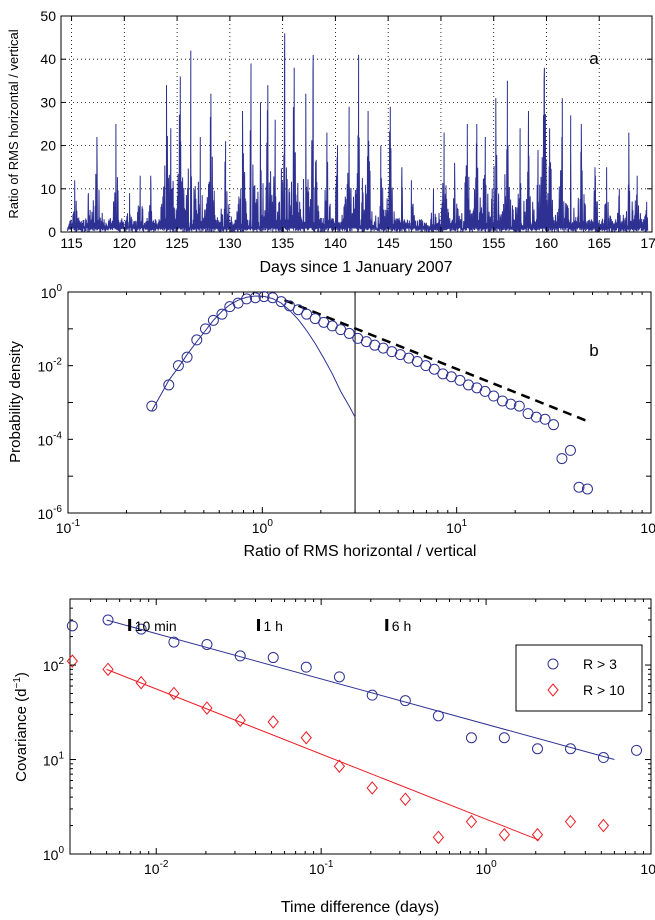  What do you see at coordinates (360, 690) in the screenshot?
I see `panel-c-fit-r3` at bounding box center [360, 690].